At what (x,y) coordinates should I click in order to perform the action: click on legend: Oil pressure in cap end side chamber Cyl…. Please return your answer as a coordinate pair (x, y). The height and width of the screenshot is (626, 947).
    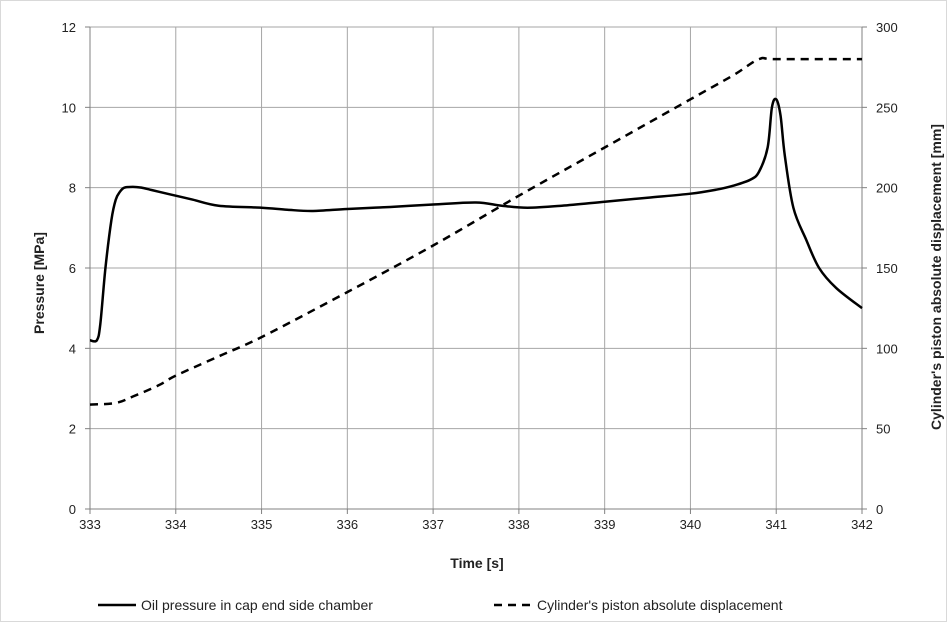
    Looking at the image, I should click on (440, 605).